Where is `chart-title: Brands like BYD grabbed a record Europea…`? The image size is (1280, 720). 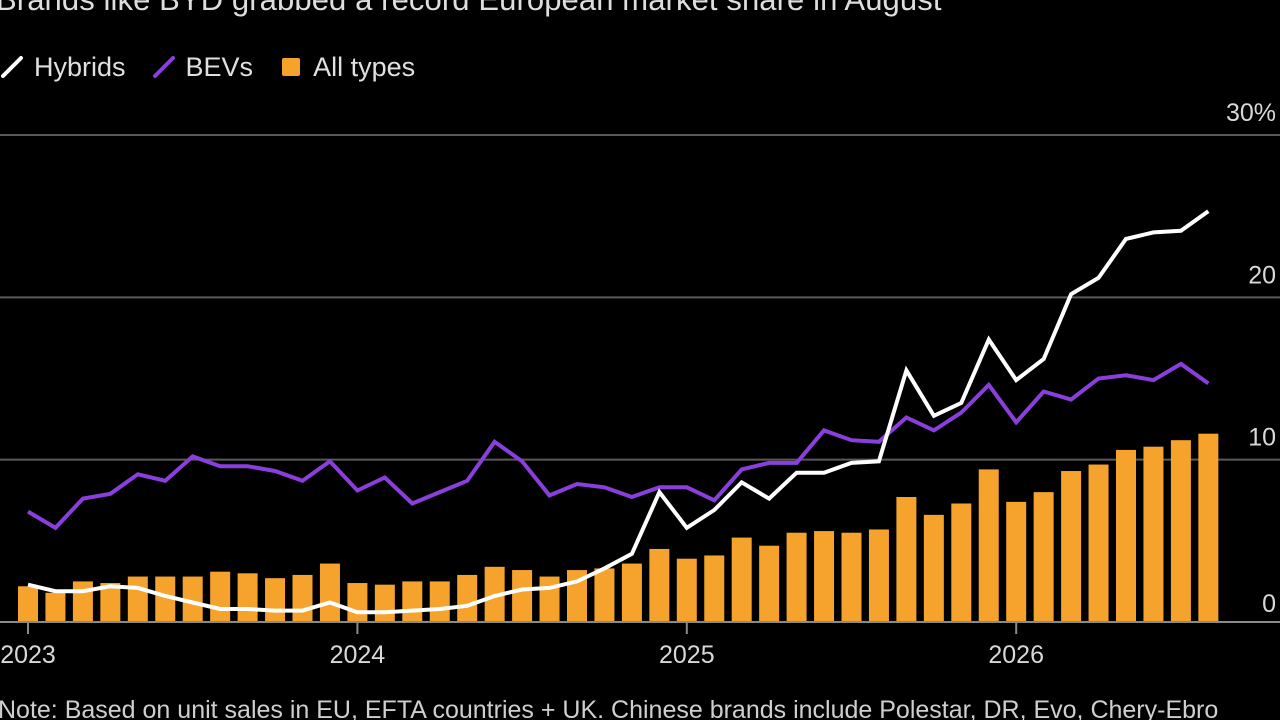
chart-title: Brands like BYD grabbed a record Europea… is located at coordinates (471, 9).